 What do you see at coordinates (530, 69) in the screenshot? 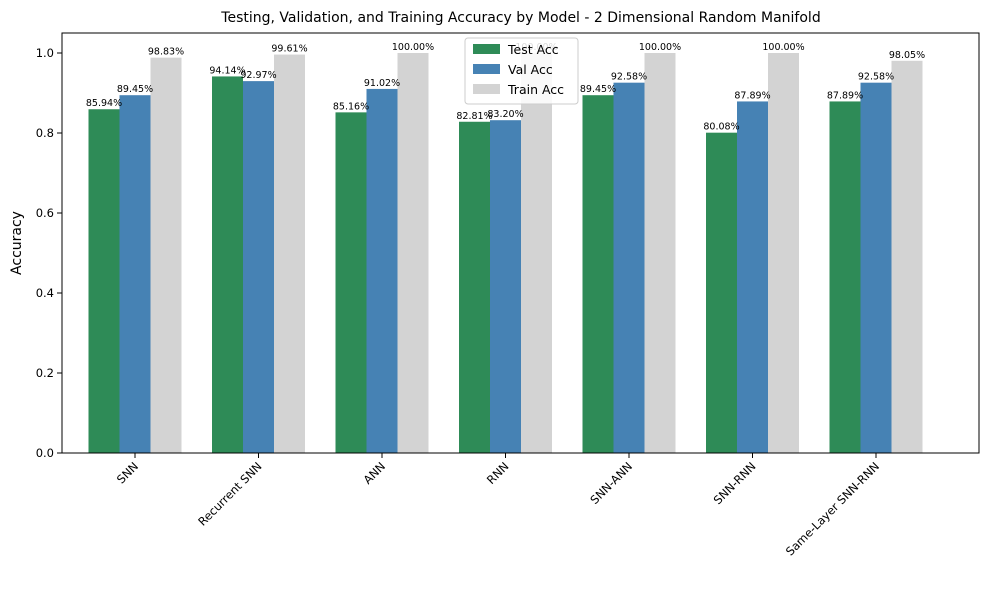
I see `legend-label: Val Acc` at bounding box center [530, 69].